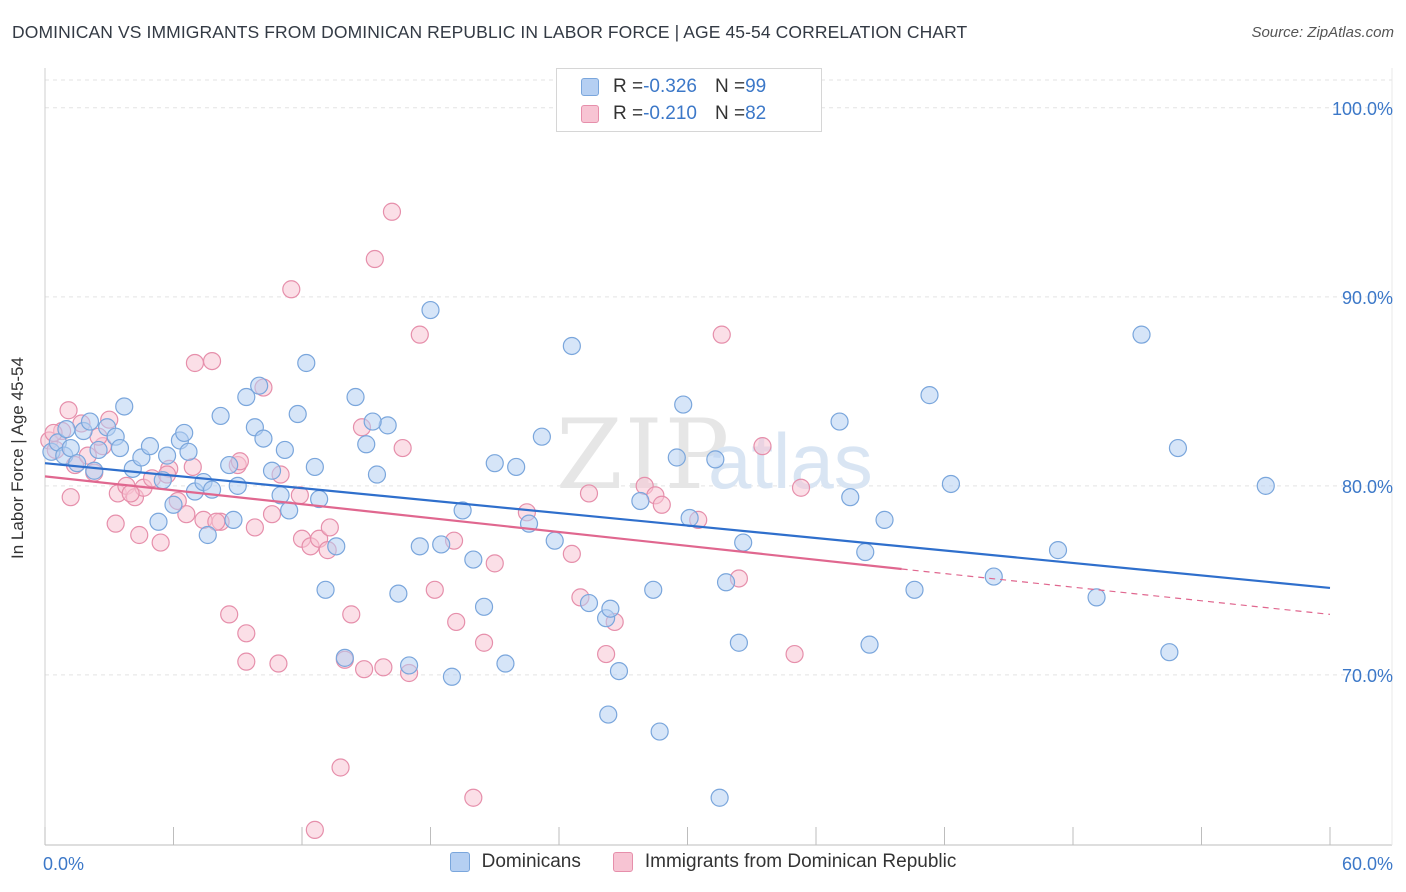 This screenshot has height=892, width=1406. I want to click on legend-r-label: R =, so click(628, 86).